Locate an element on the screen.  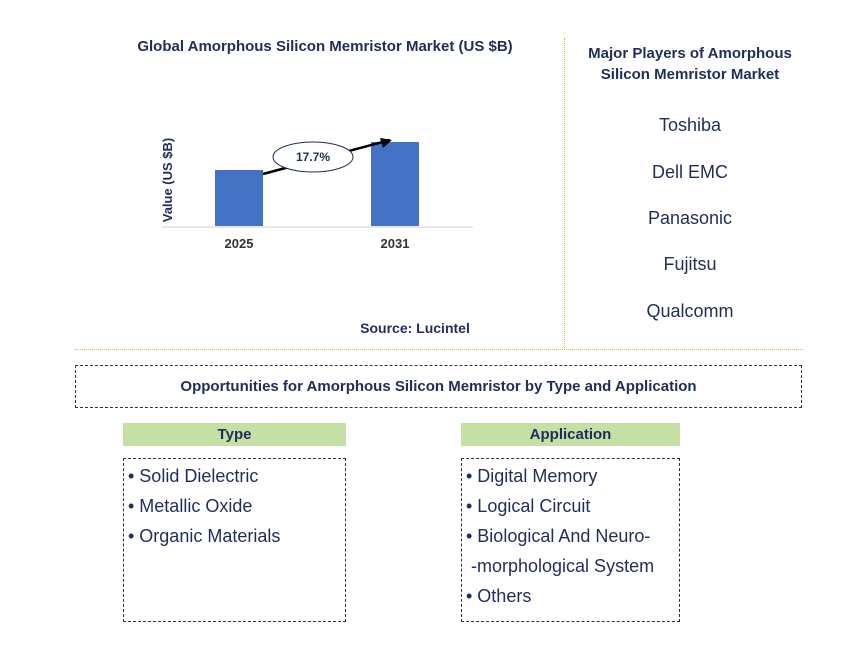
cagr-label: 17.7% is located at coordinates (313, 157).